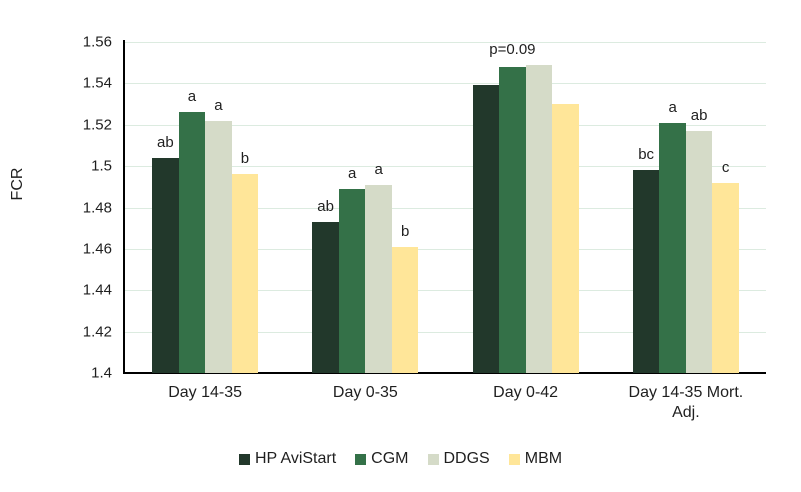 The width and height of the screenshot is (801, 492). I want to click on legend-item-cgm: CGM, so click(382, 459).